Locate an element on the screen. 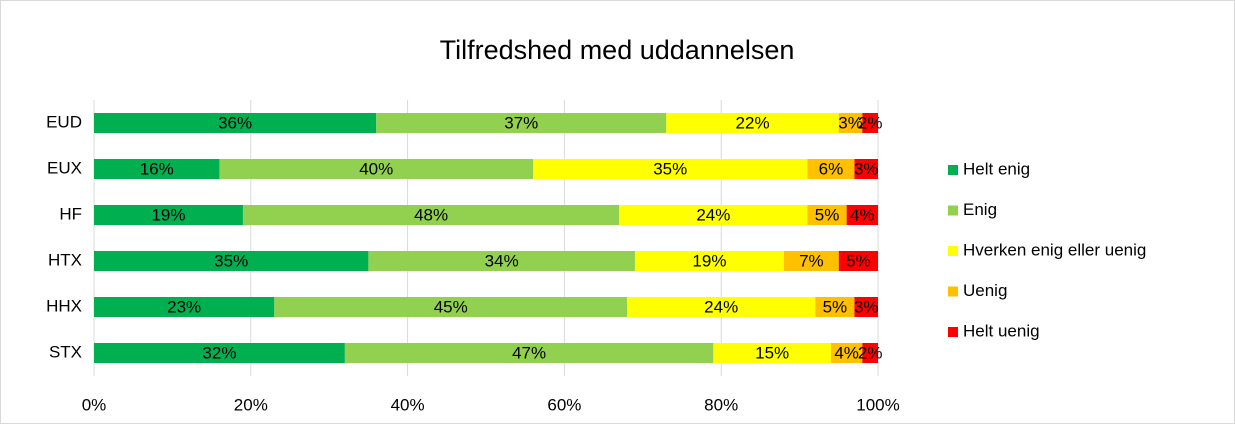  x-tick-label: 60% is located at coordinates (564, 404).